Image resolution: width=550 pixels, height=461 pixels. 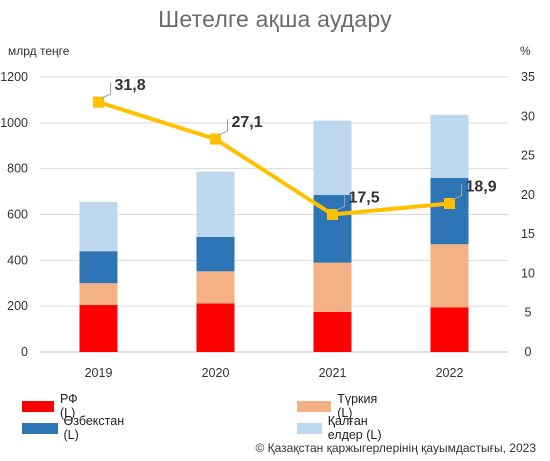 What do you see at coordinates (364, 198) in the screenshot?
I see `data-label: 17,5` at bounding box center [364, 198].